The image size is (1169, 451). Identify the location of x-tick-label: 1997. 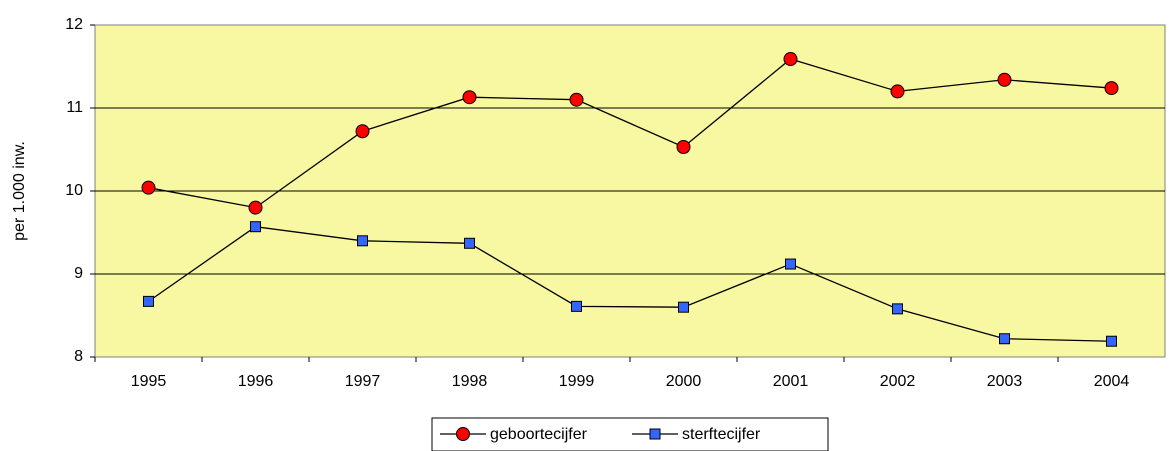
(363, 381).